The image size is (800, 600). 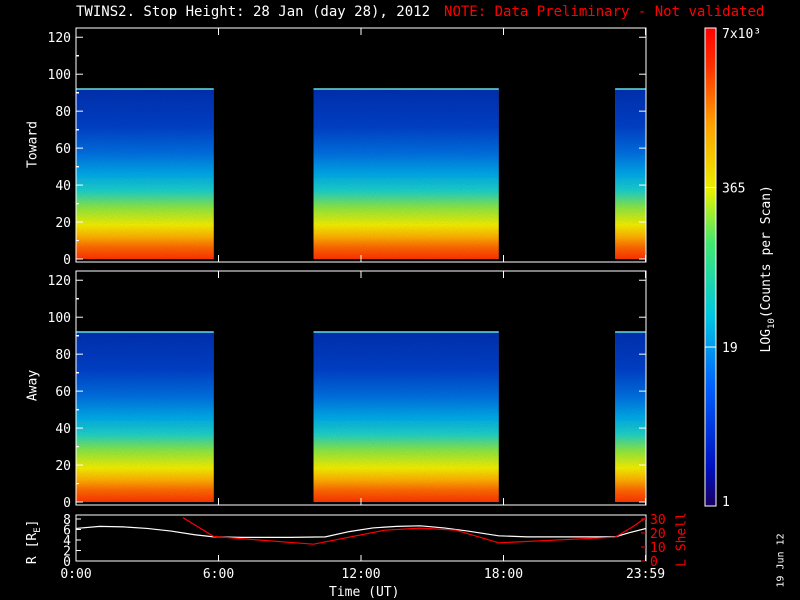 What do you see at coordinates (37, 530) in the screenshot?
I see `panel3-ylabel-sub: E` at bounding box center [37, 530].